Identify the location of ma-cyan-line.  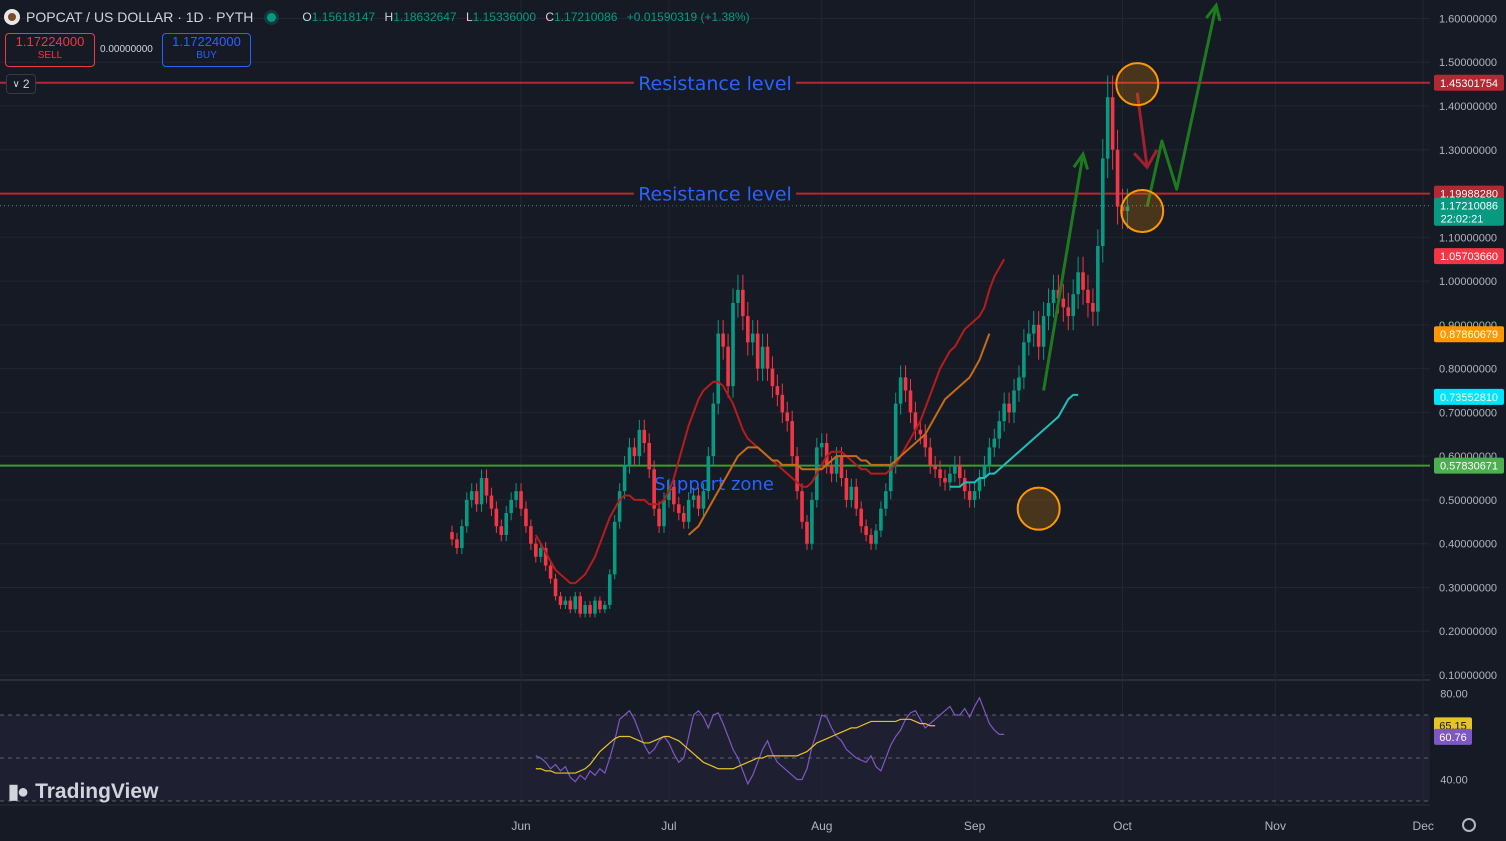
(1014, 440).